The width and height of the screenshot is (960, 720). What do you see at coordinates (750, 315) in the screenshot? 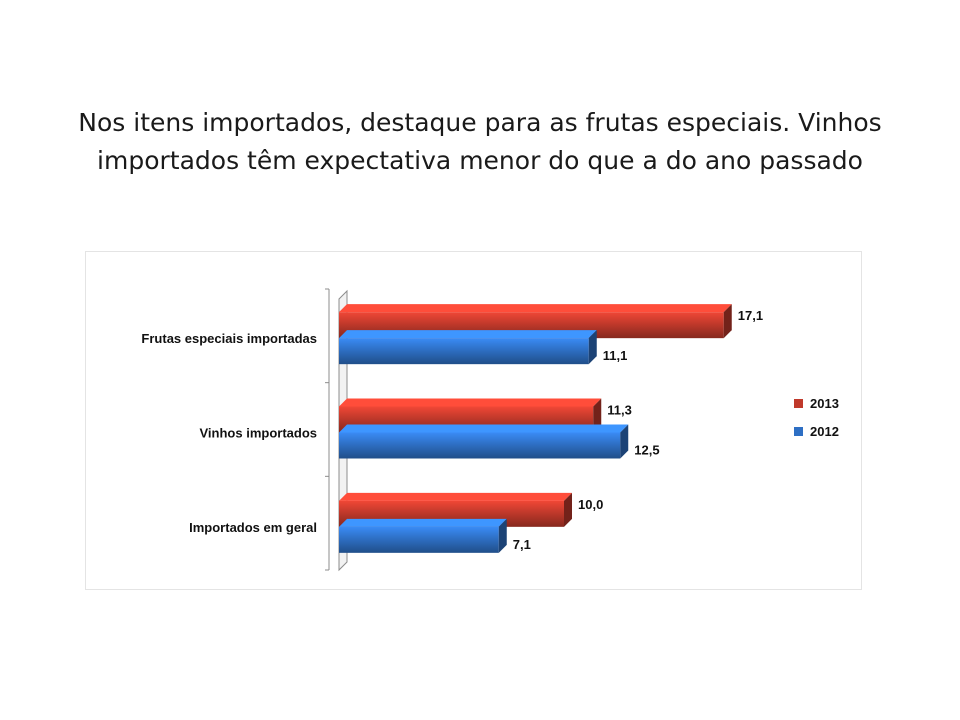
I see `data-label: 17,1` at bounding box center [750, 315].